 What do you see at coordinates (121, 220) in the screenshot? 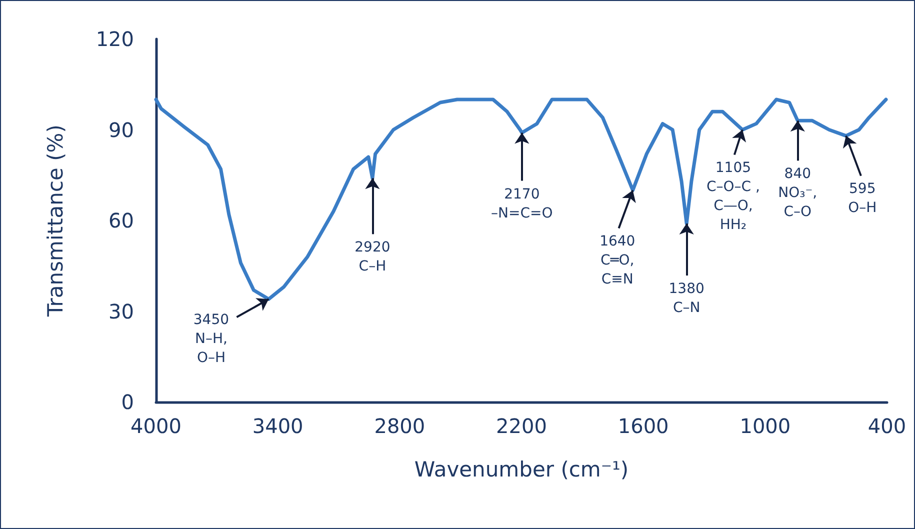
I see `y-tick-label: 60` at bounding box center [121, 220].